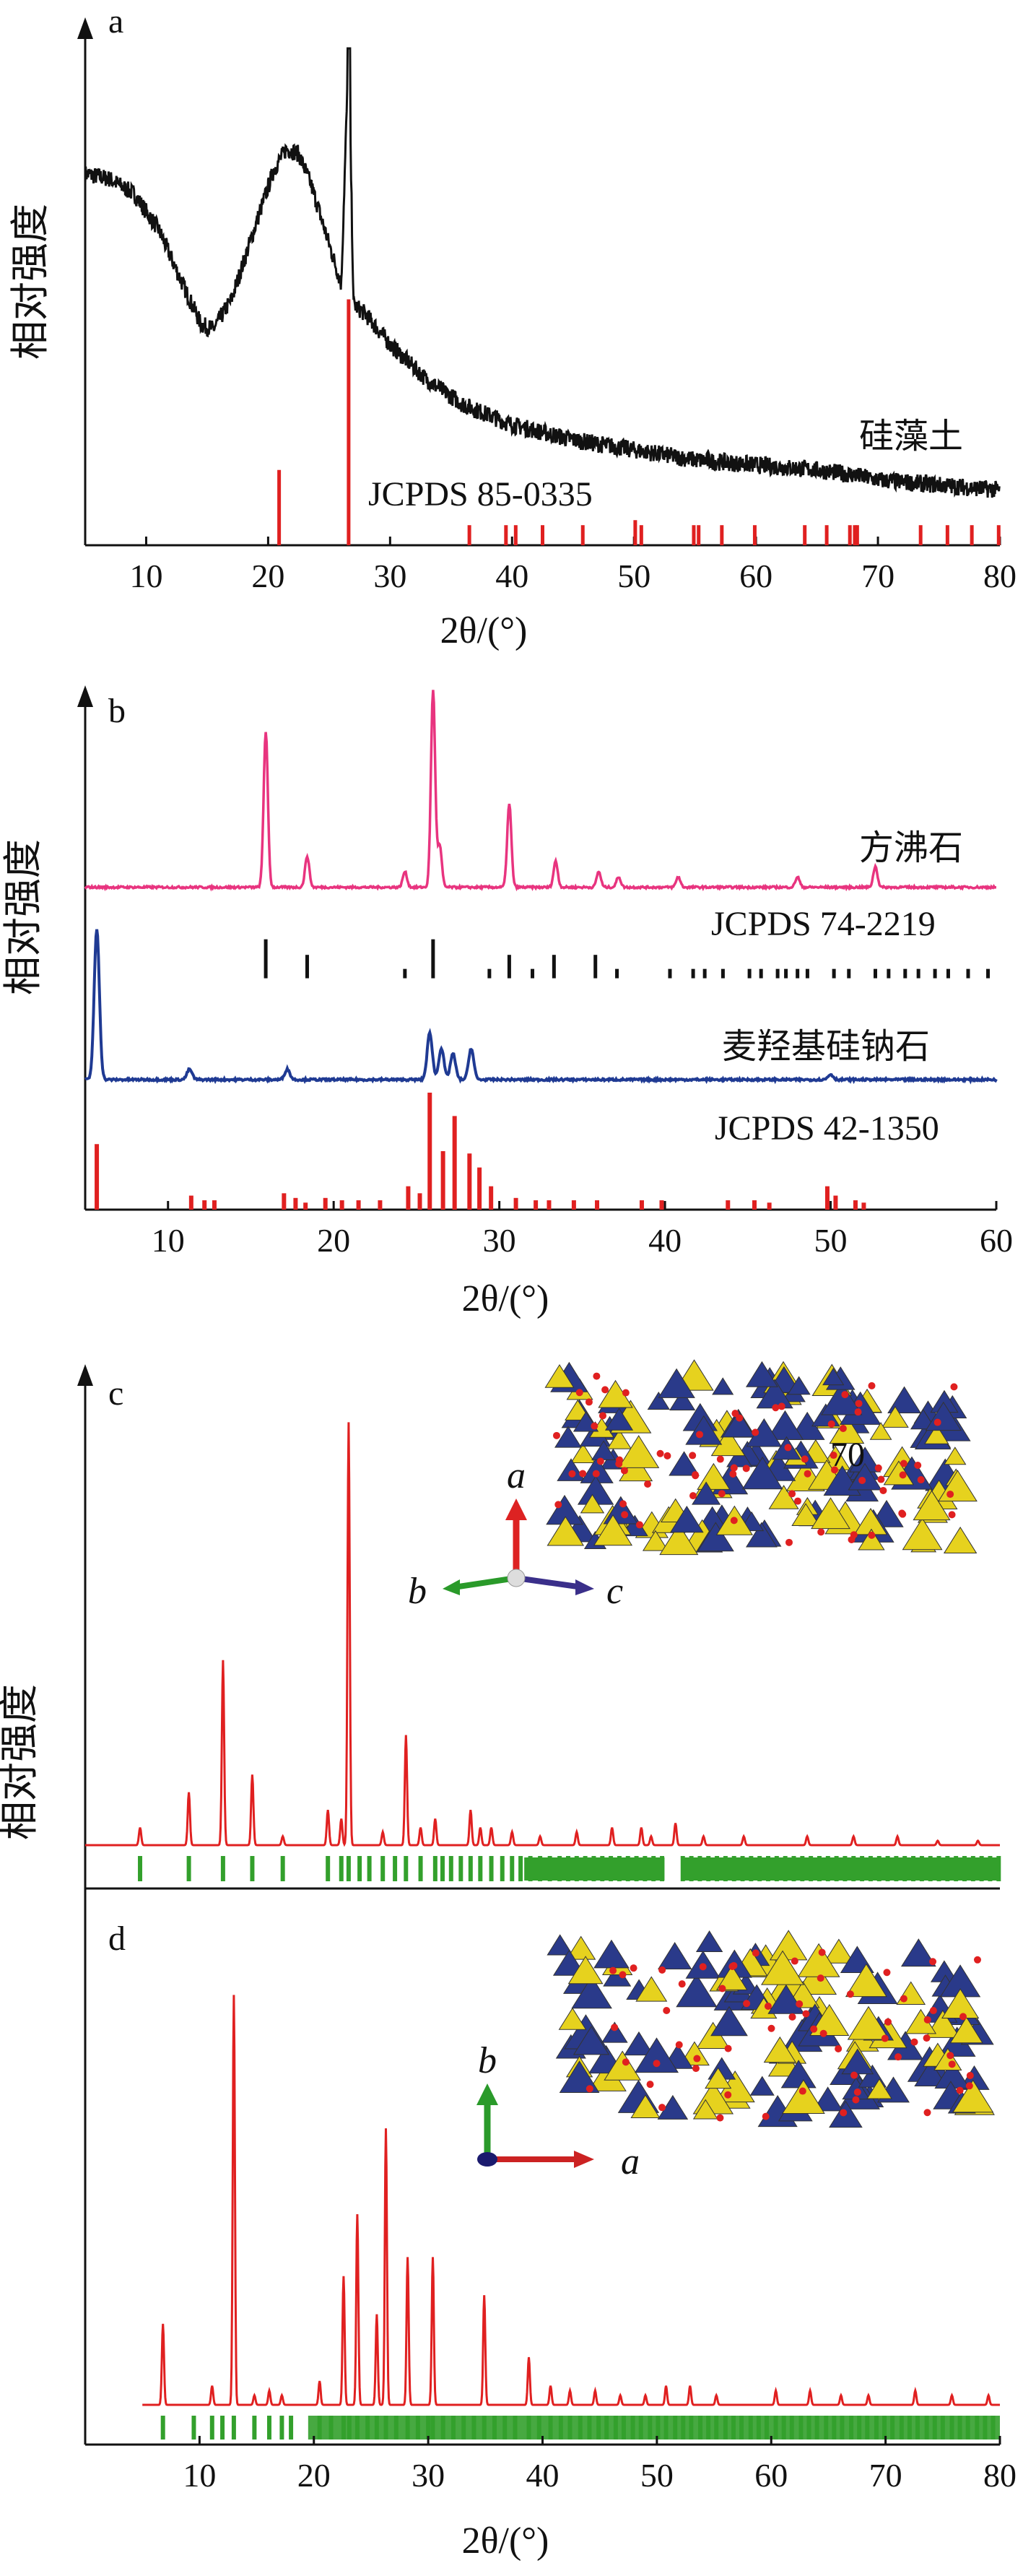 The width and height of the screenshot is (1023, 2576). I want to click on d-ref-dense-band, so click(654, 2428).